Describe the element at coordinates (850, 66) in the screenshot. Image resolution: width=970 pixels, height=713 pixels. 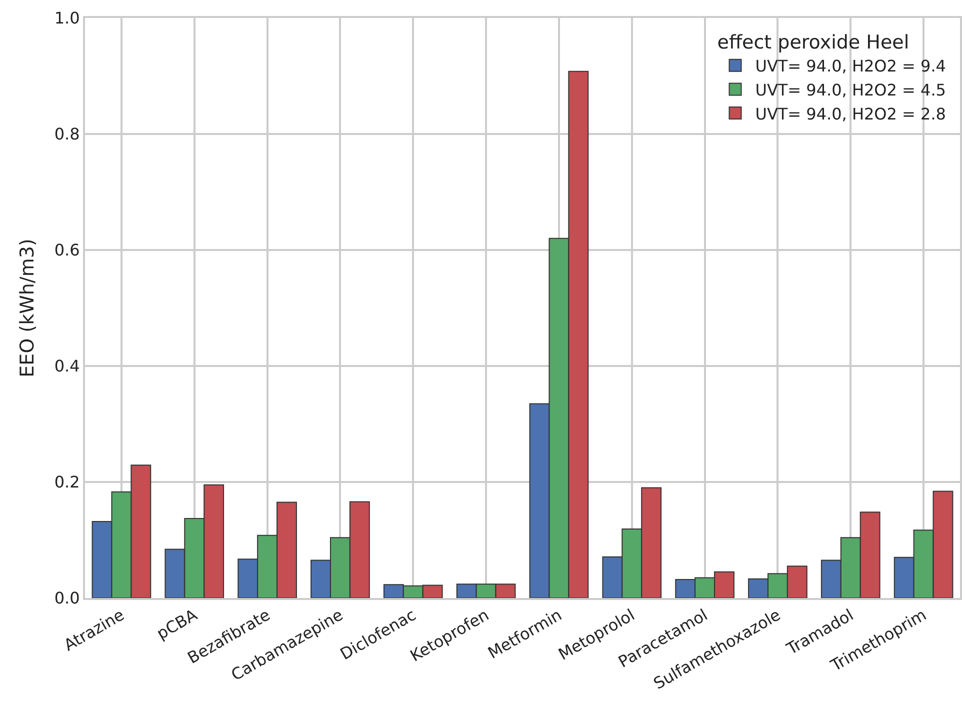
I see `legend-label: UVT= 94.0, H2O2 = 9.4` at that location.